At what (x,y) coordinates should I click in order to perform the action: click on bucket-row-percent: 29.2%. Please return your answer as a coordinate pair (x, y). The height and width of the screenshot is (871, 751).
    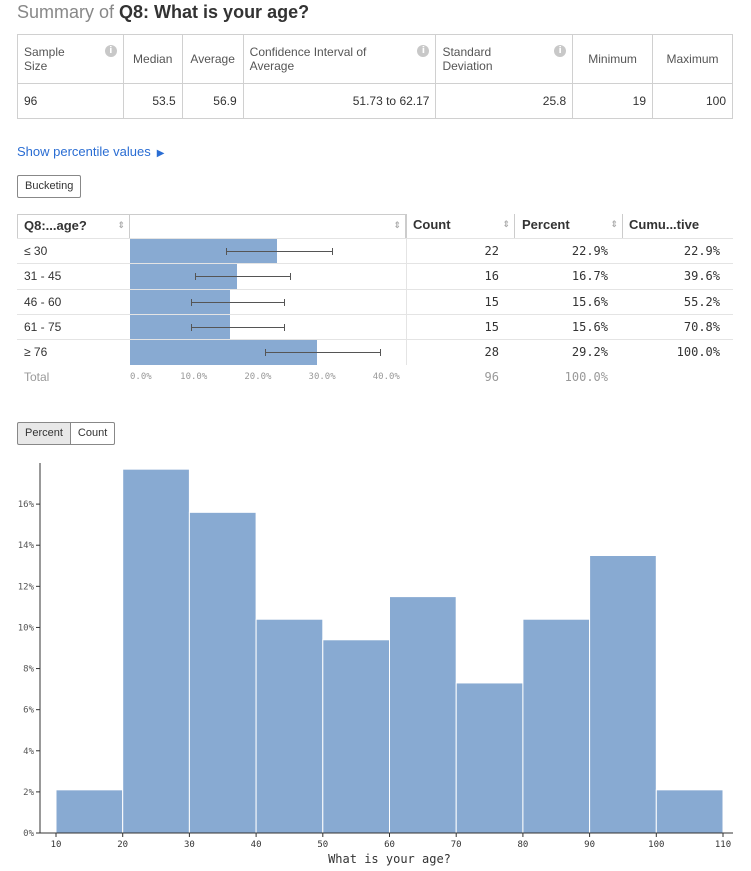
    Looking at the image, I should click on (589, 352).